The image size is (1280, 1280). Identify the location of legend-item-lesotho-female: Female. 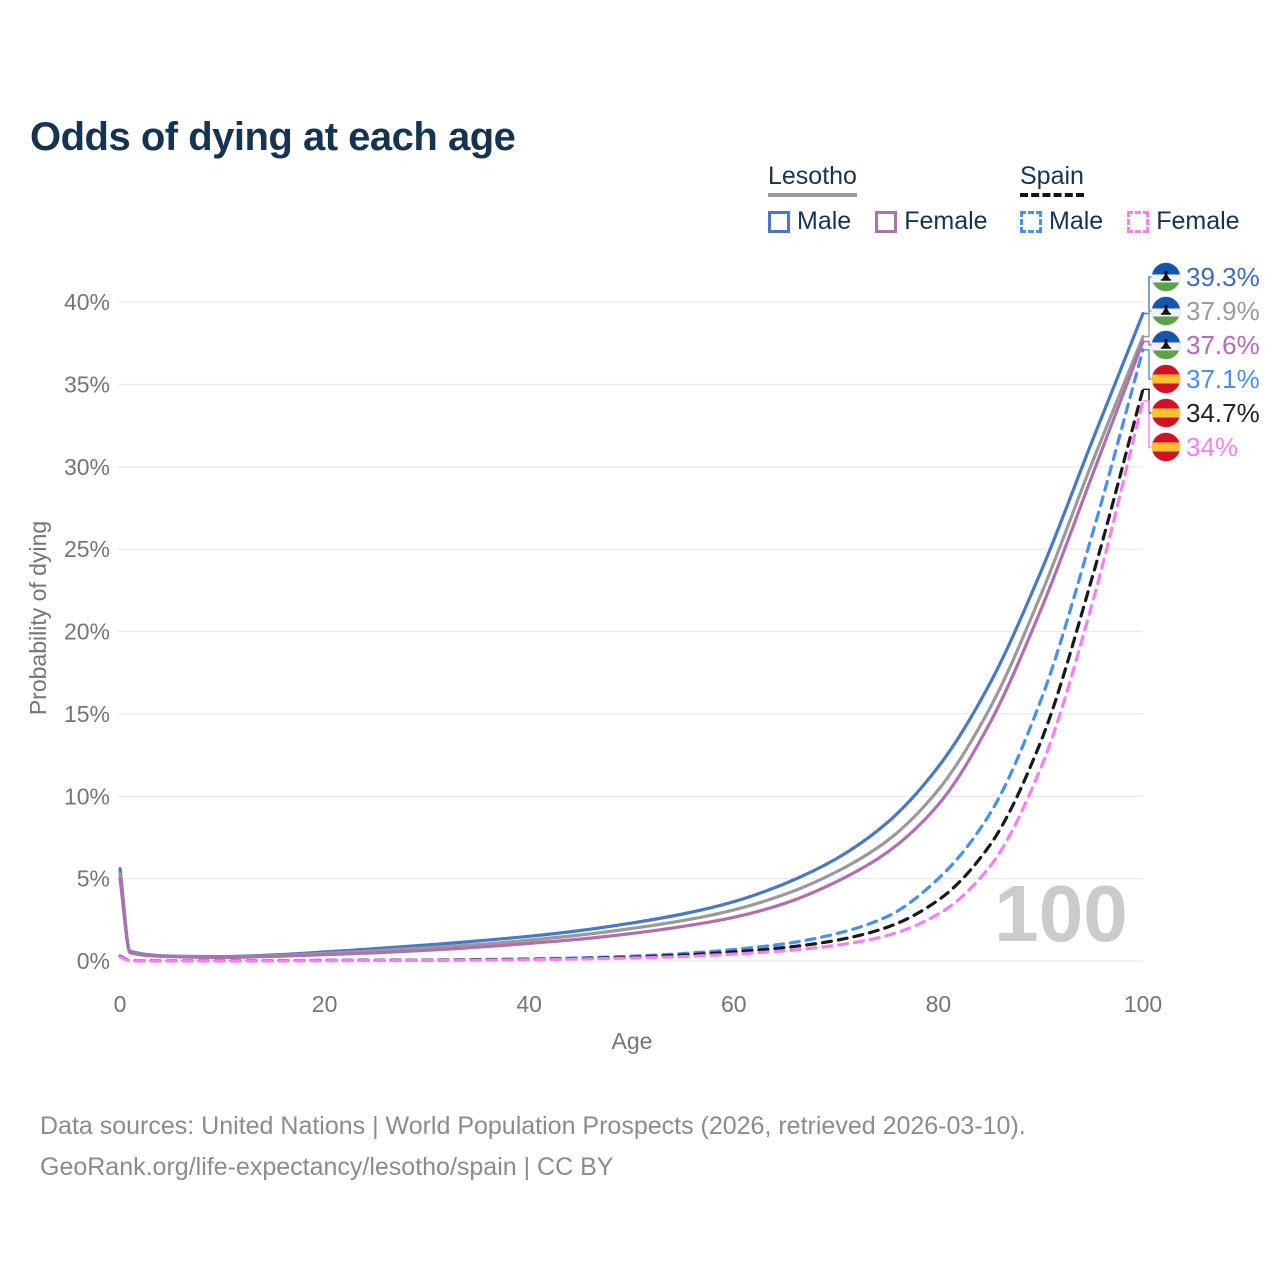
(931, 221).